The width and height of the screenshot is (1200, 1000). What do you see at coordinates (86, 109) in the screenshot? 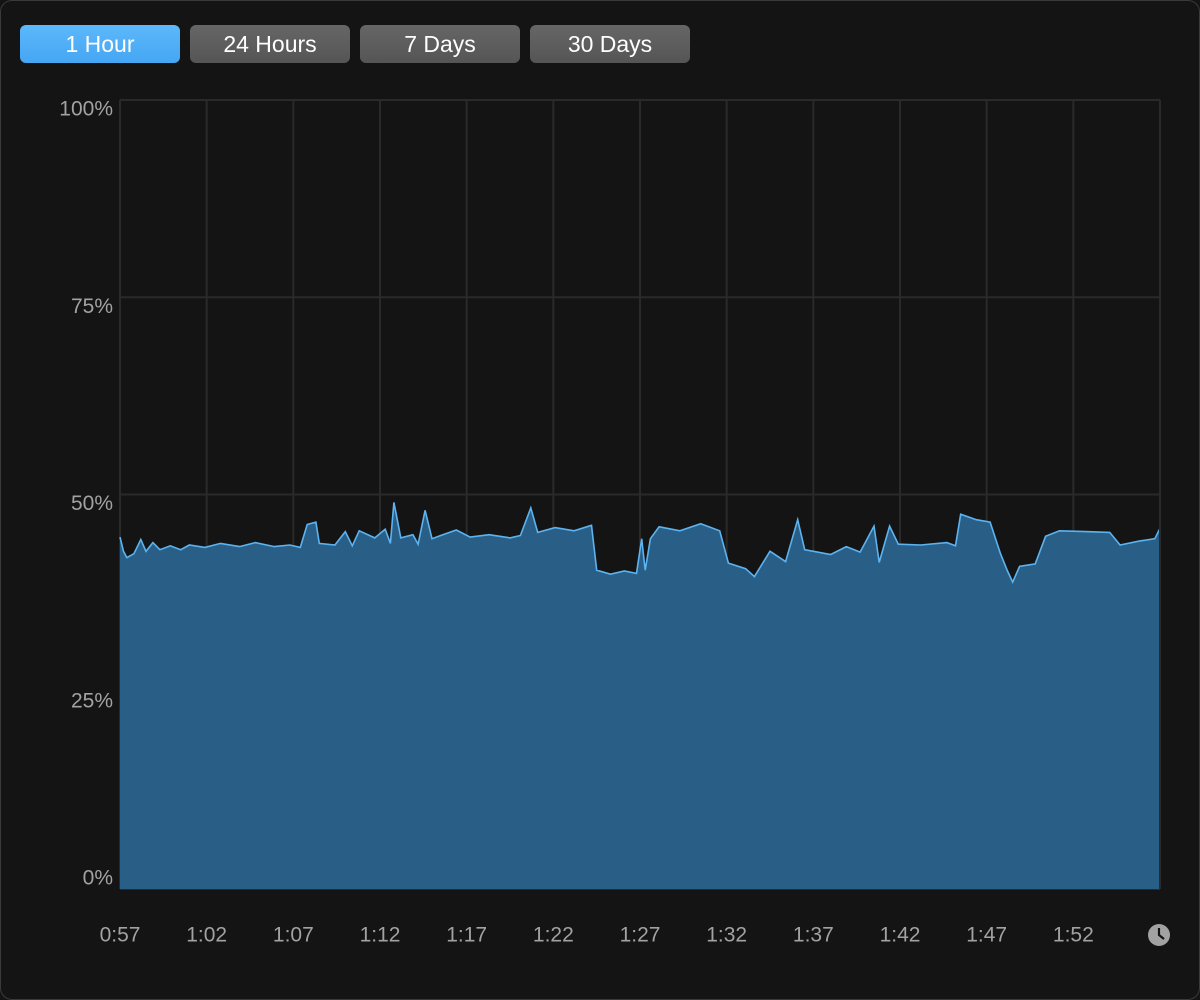
I see `y-tick-label: 100%` at bounding box center [86, 109].